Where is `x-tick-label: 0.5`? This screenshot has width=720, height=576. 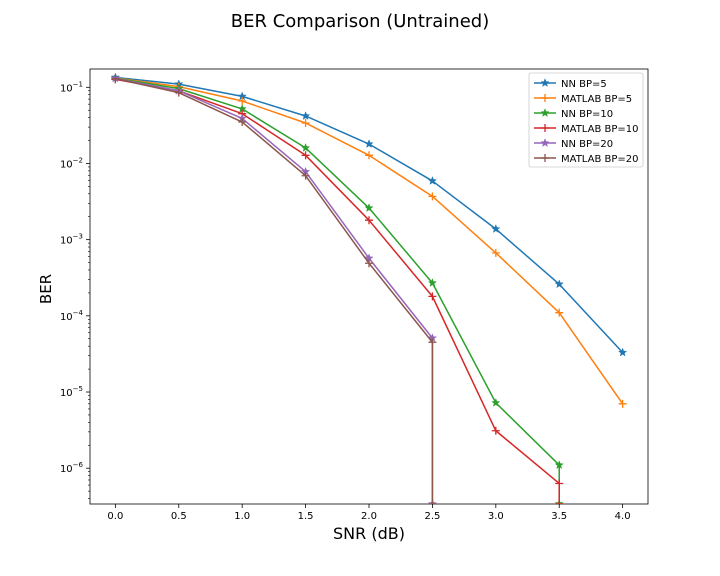
x-tick-label: 0.5 is located at coordinates (179, 516).